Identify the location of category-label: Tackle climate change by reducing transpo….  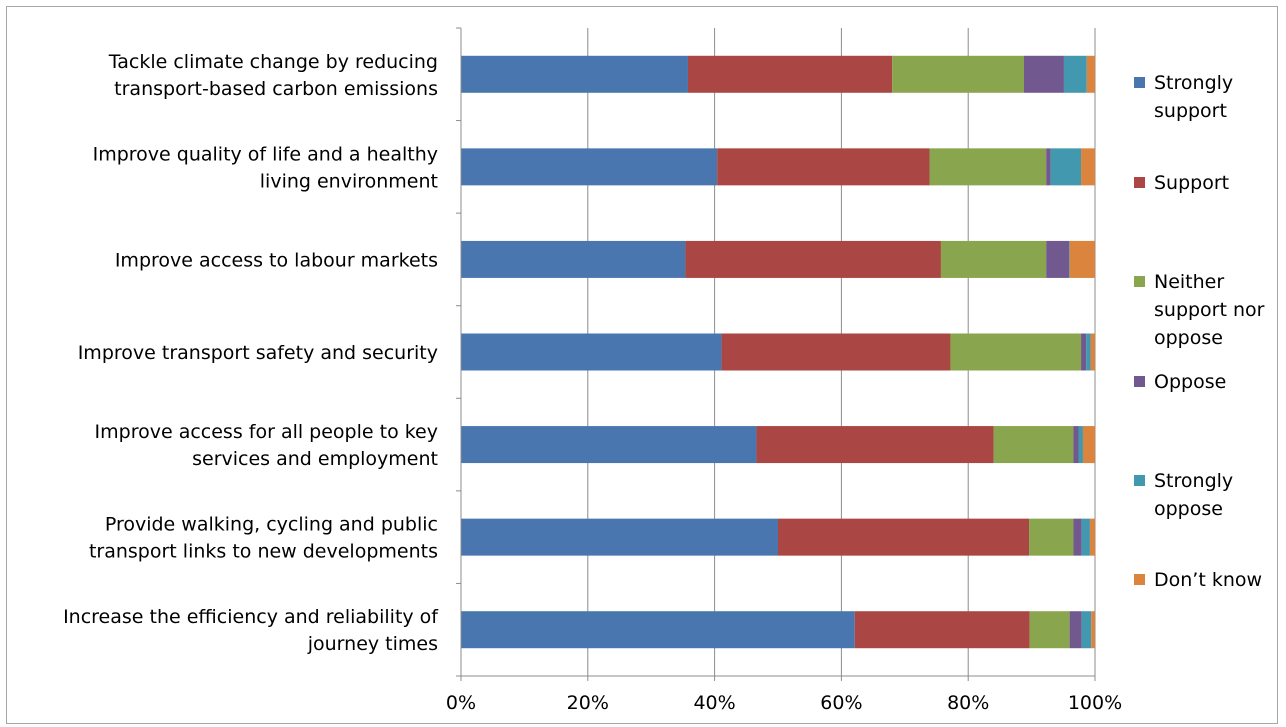
(273, 75).